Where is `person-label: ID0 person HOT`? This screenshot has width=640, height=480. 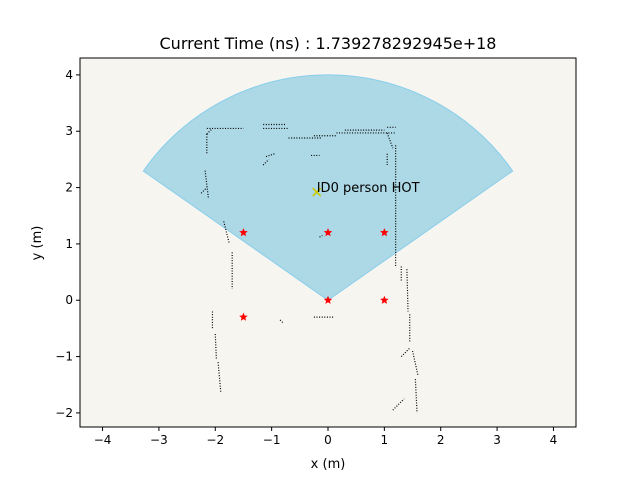
person-label: ID0 person HOT is located at coordinates (368, 188).